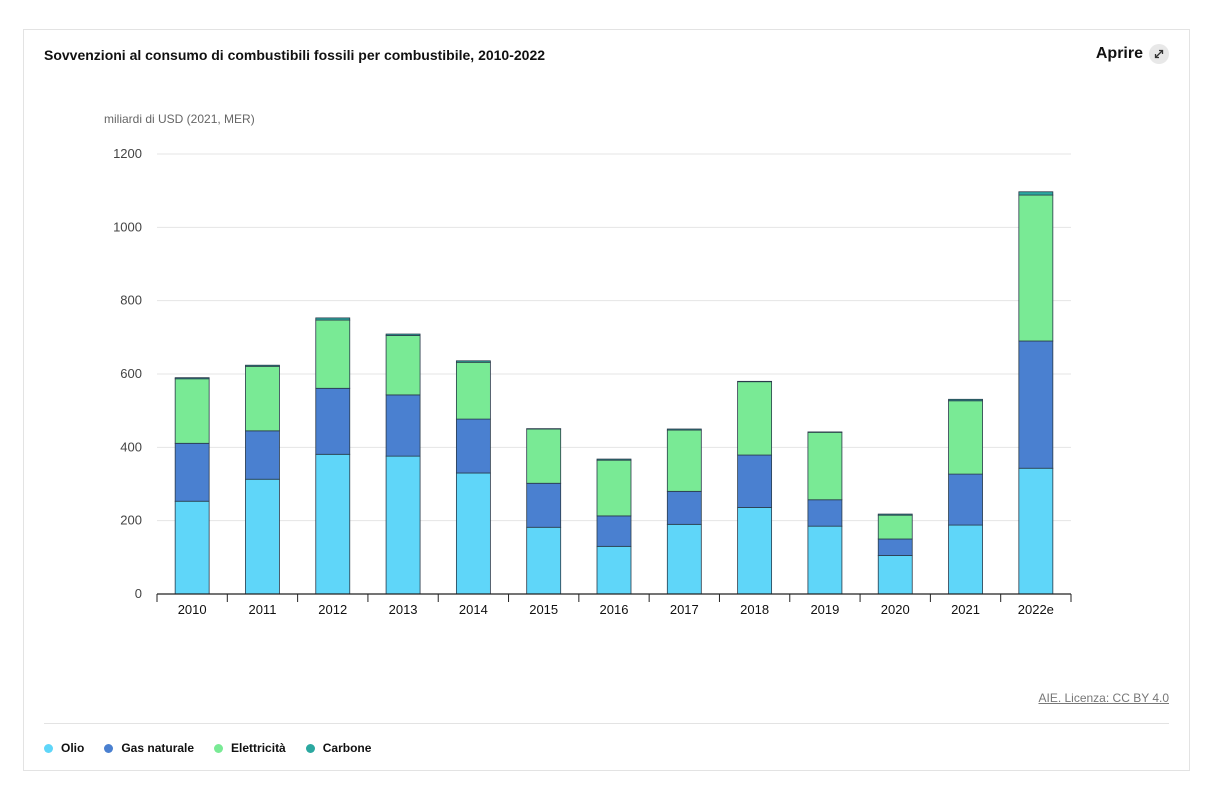 The width and height of the screenshot is (1209, 809). I want to click on x-tick-label: 2018, so click(754, 609).